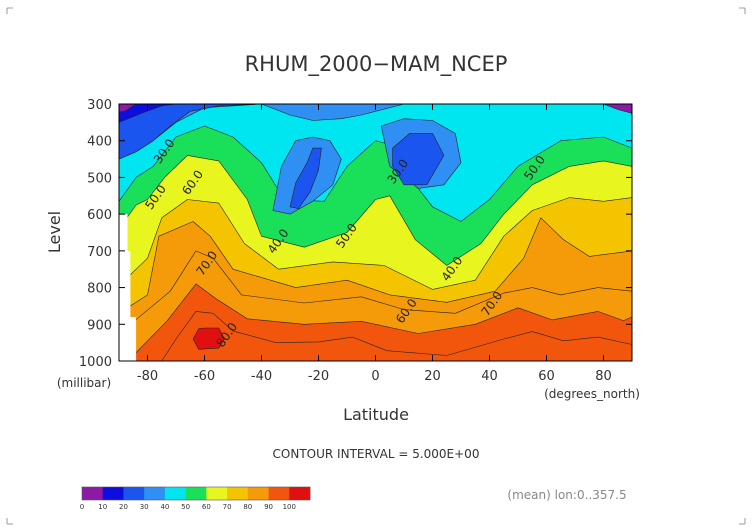 The image size is (752, 532). I want to click on colorbar-label: 60, so click(206, 507).